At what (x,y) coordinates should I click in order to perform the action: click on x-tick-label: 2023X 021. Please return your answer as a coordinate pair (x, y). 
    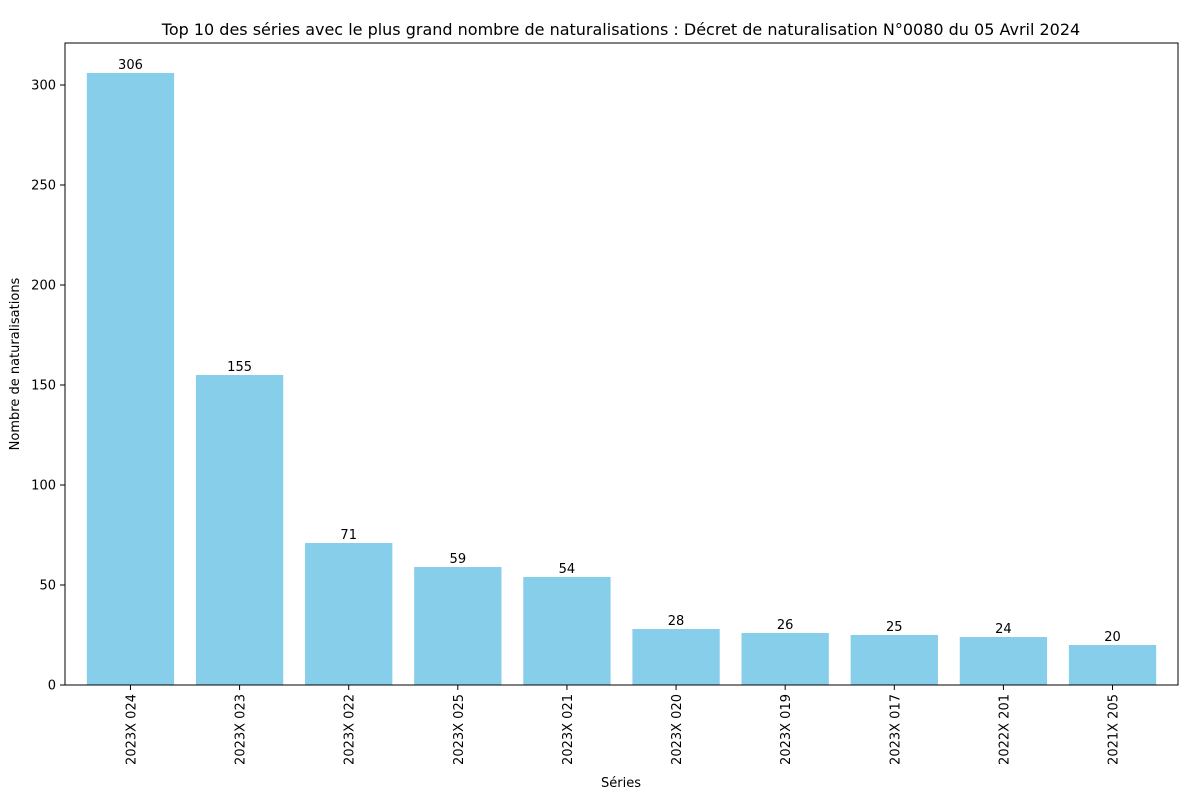
    Looking at the image, I should click on (568, 729).